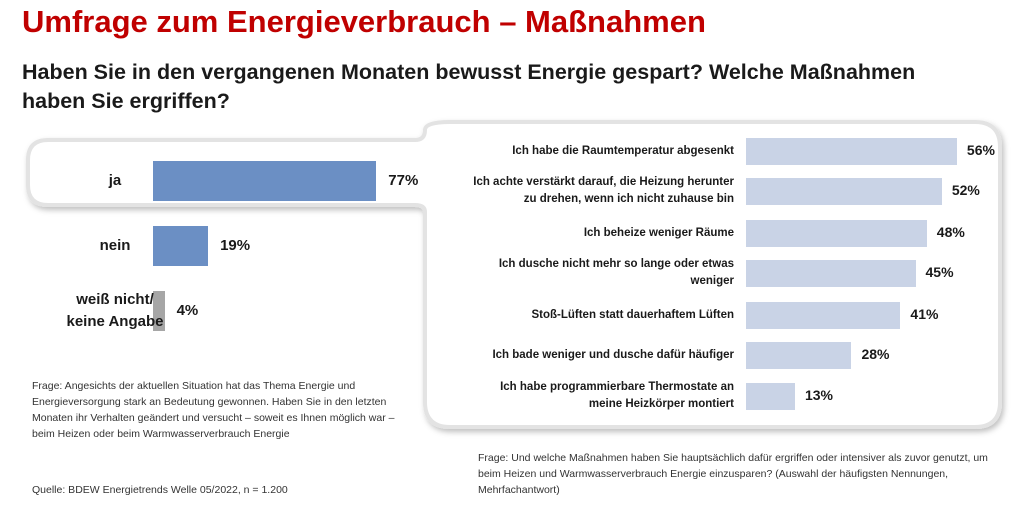 This screenshot has width=1024, height=506. What do you see at coordinates (980, 150) in the screenshot?
I see `measure-value-0: 56%` at bounding box center [980, 150].